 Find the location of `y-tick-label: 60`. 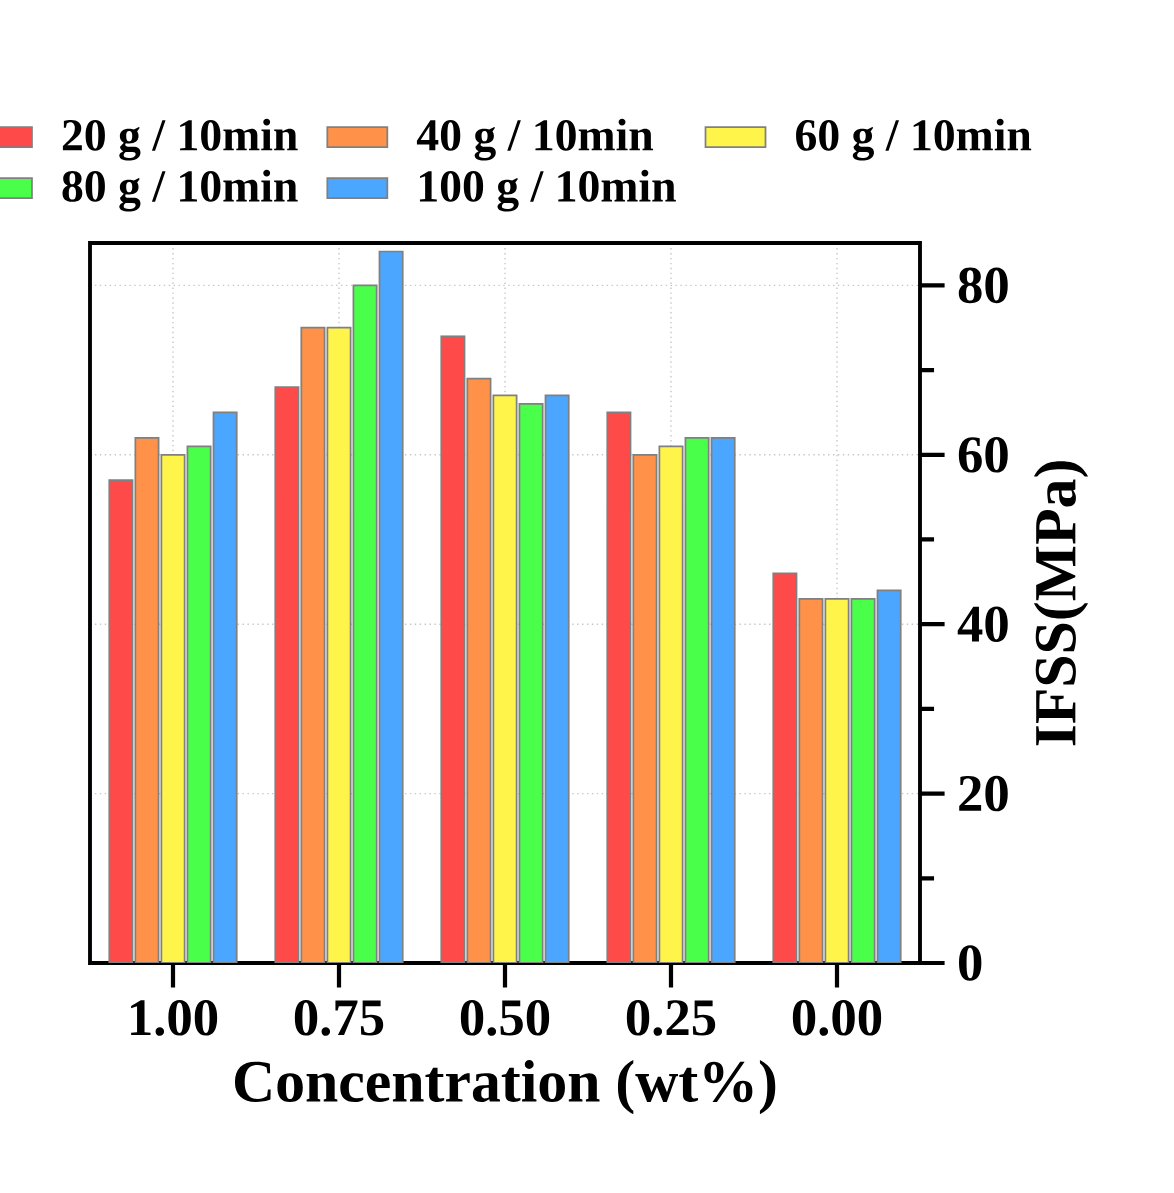

y-tick-label: 60 is located at coordinates (983, 455).